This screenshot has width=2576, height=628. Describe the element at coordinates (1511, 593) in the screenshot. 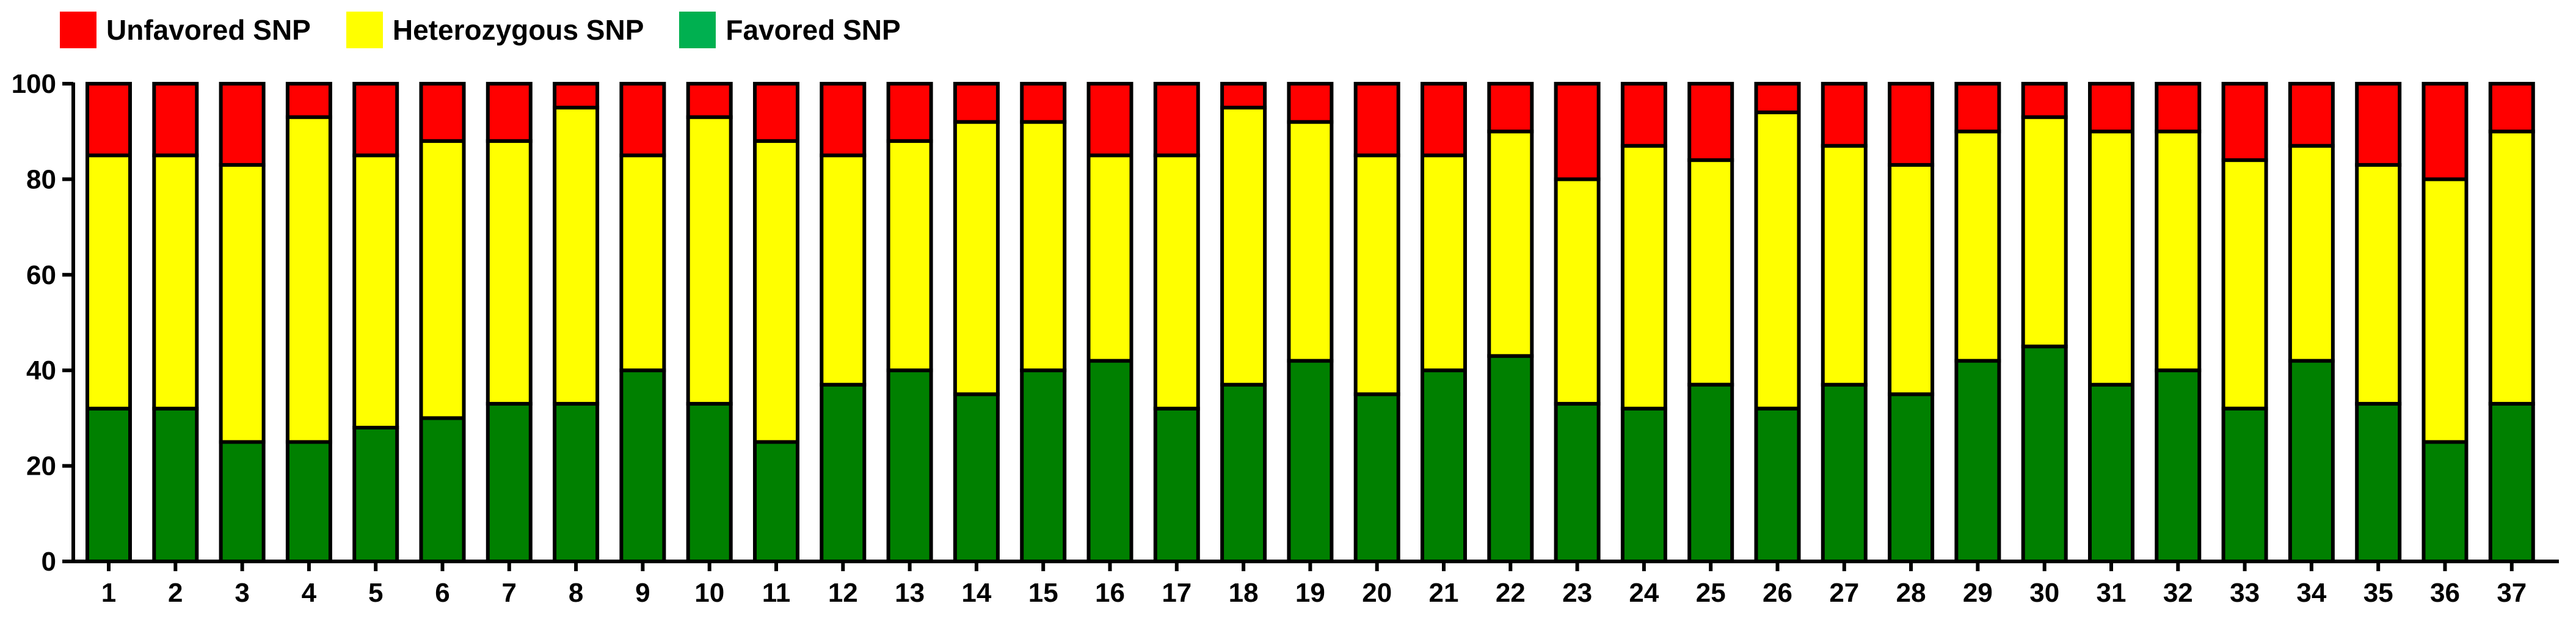

I see `x-tick-label-22: 22` at that location.